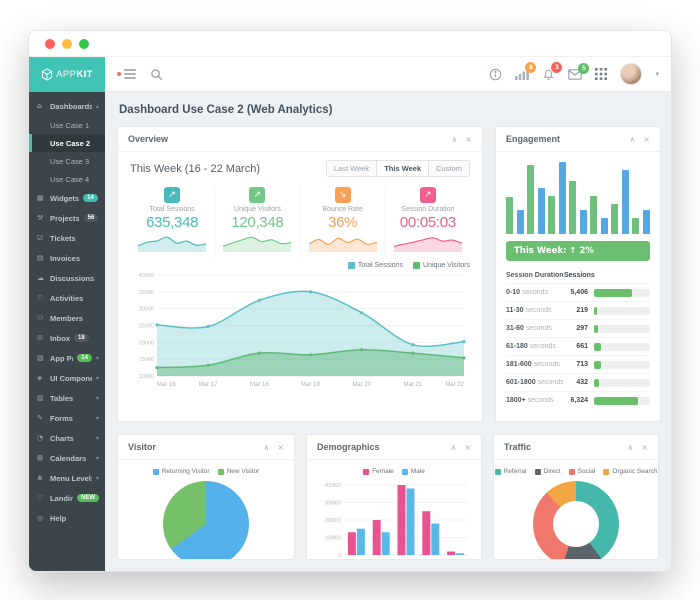 The width and height of the screenshot is (700, 600). I want to click on sidebar-item-use-case-3: Use Case 3, so click(67, 161).